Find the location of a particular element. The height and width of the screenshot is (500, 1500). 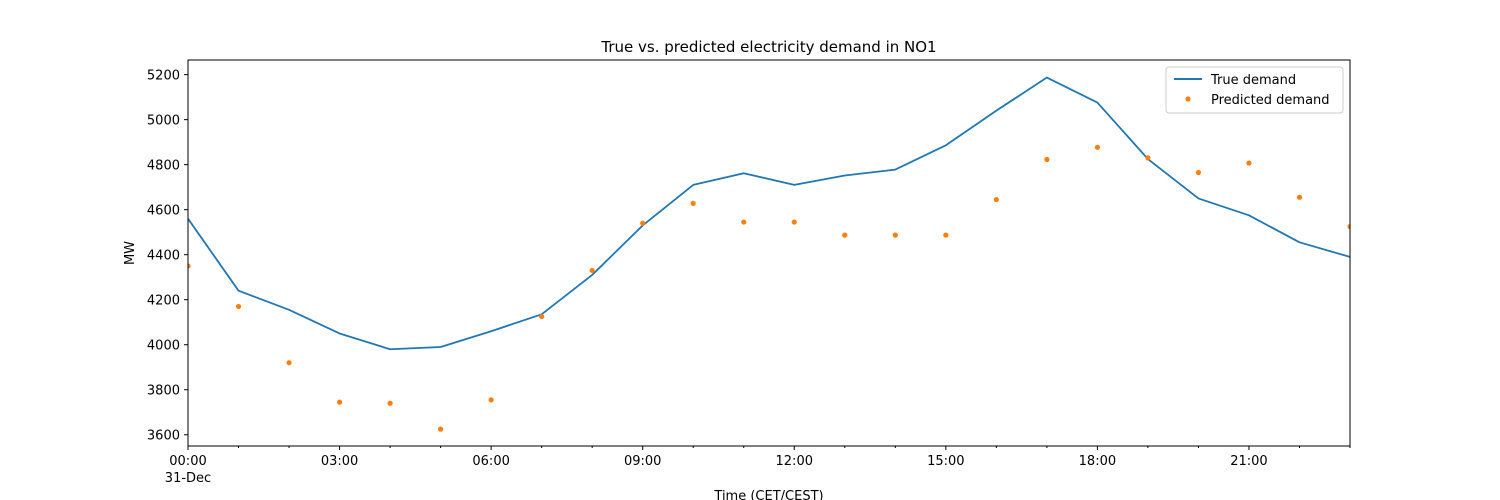

y-tick-label: 4200 is located at coordinates (163, 301).